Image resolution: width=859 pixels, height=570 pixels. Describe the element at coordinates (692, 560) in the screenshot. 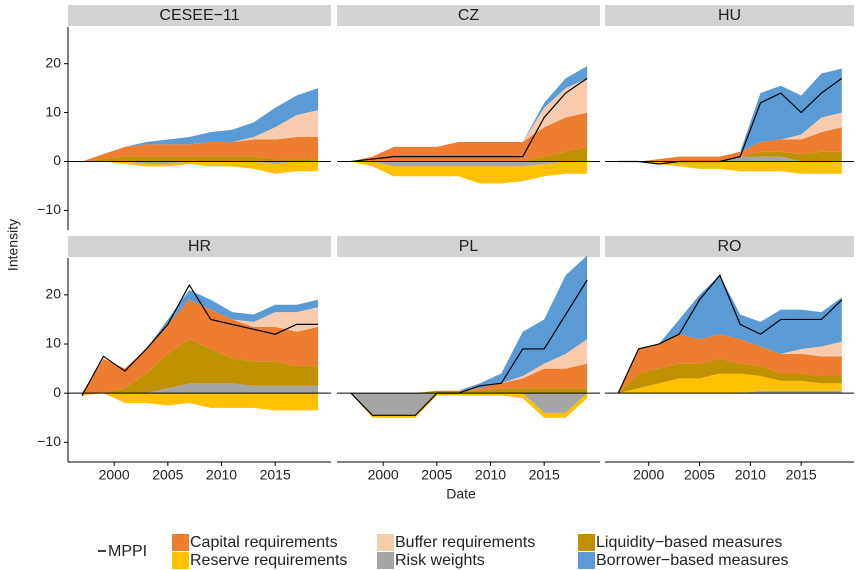

I see `legend-label: Borrower−based measures` at that location.